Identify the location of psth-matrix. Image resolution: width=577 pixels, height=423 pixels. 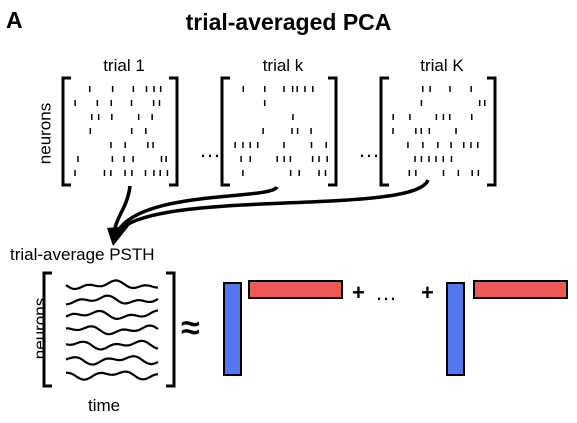
(109, 329).